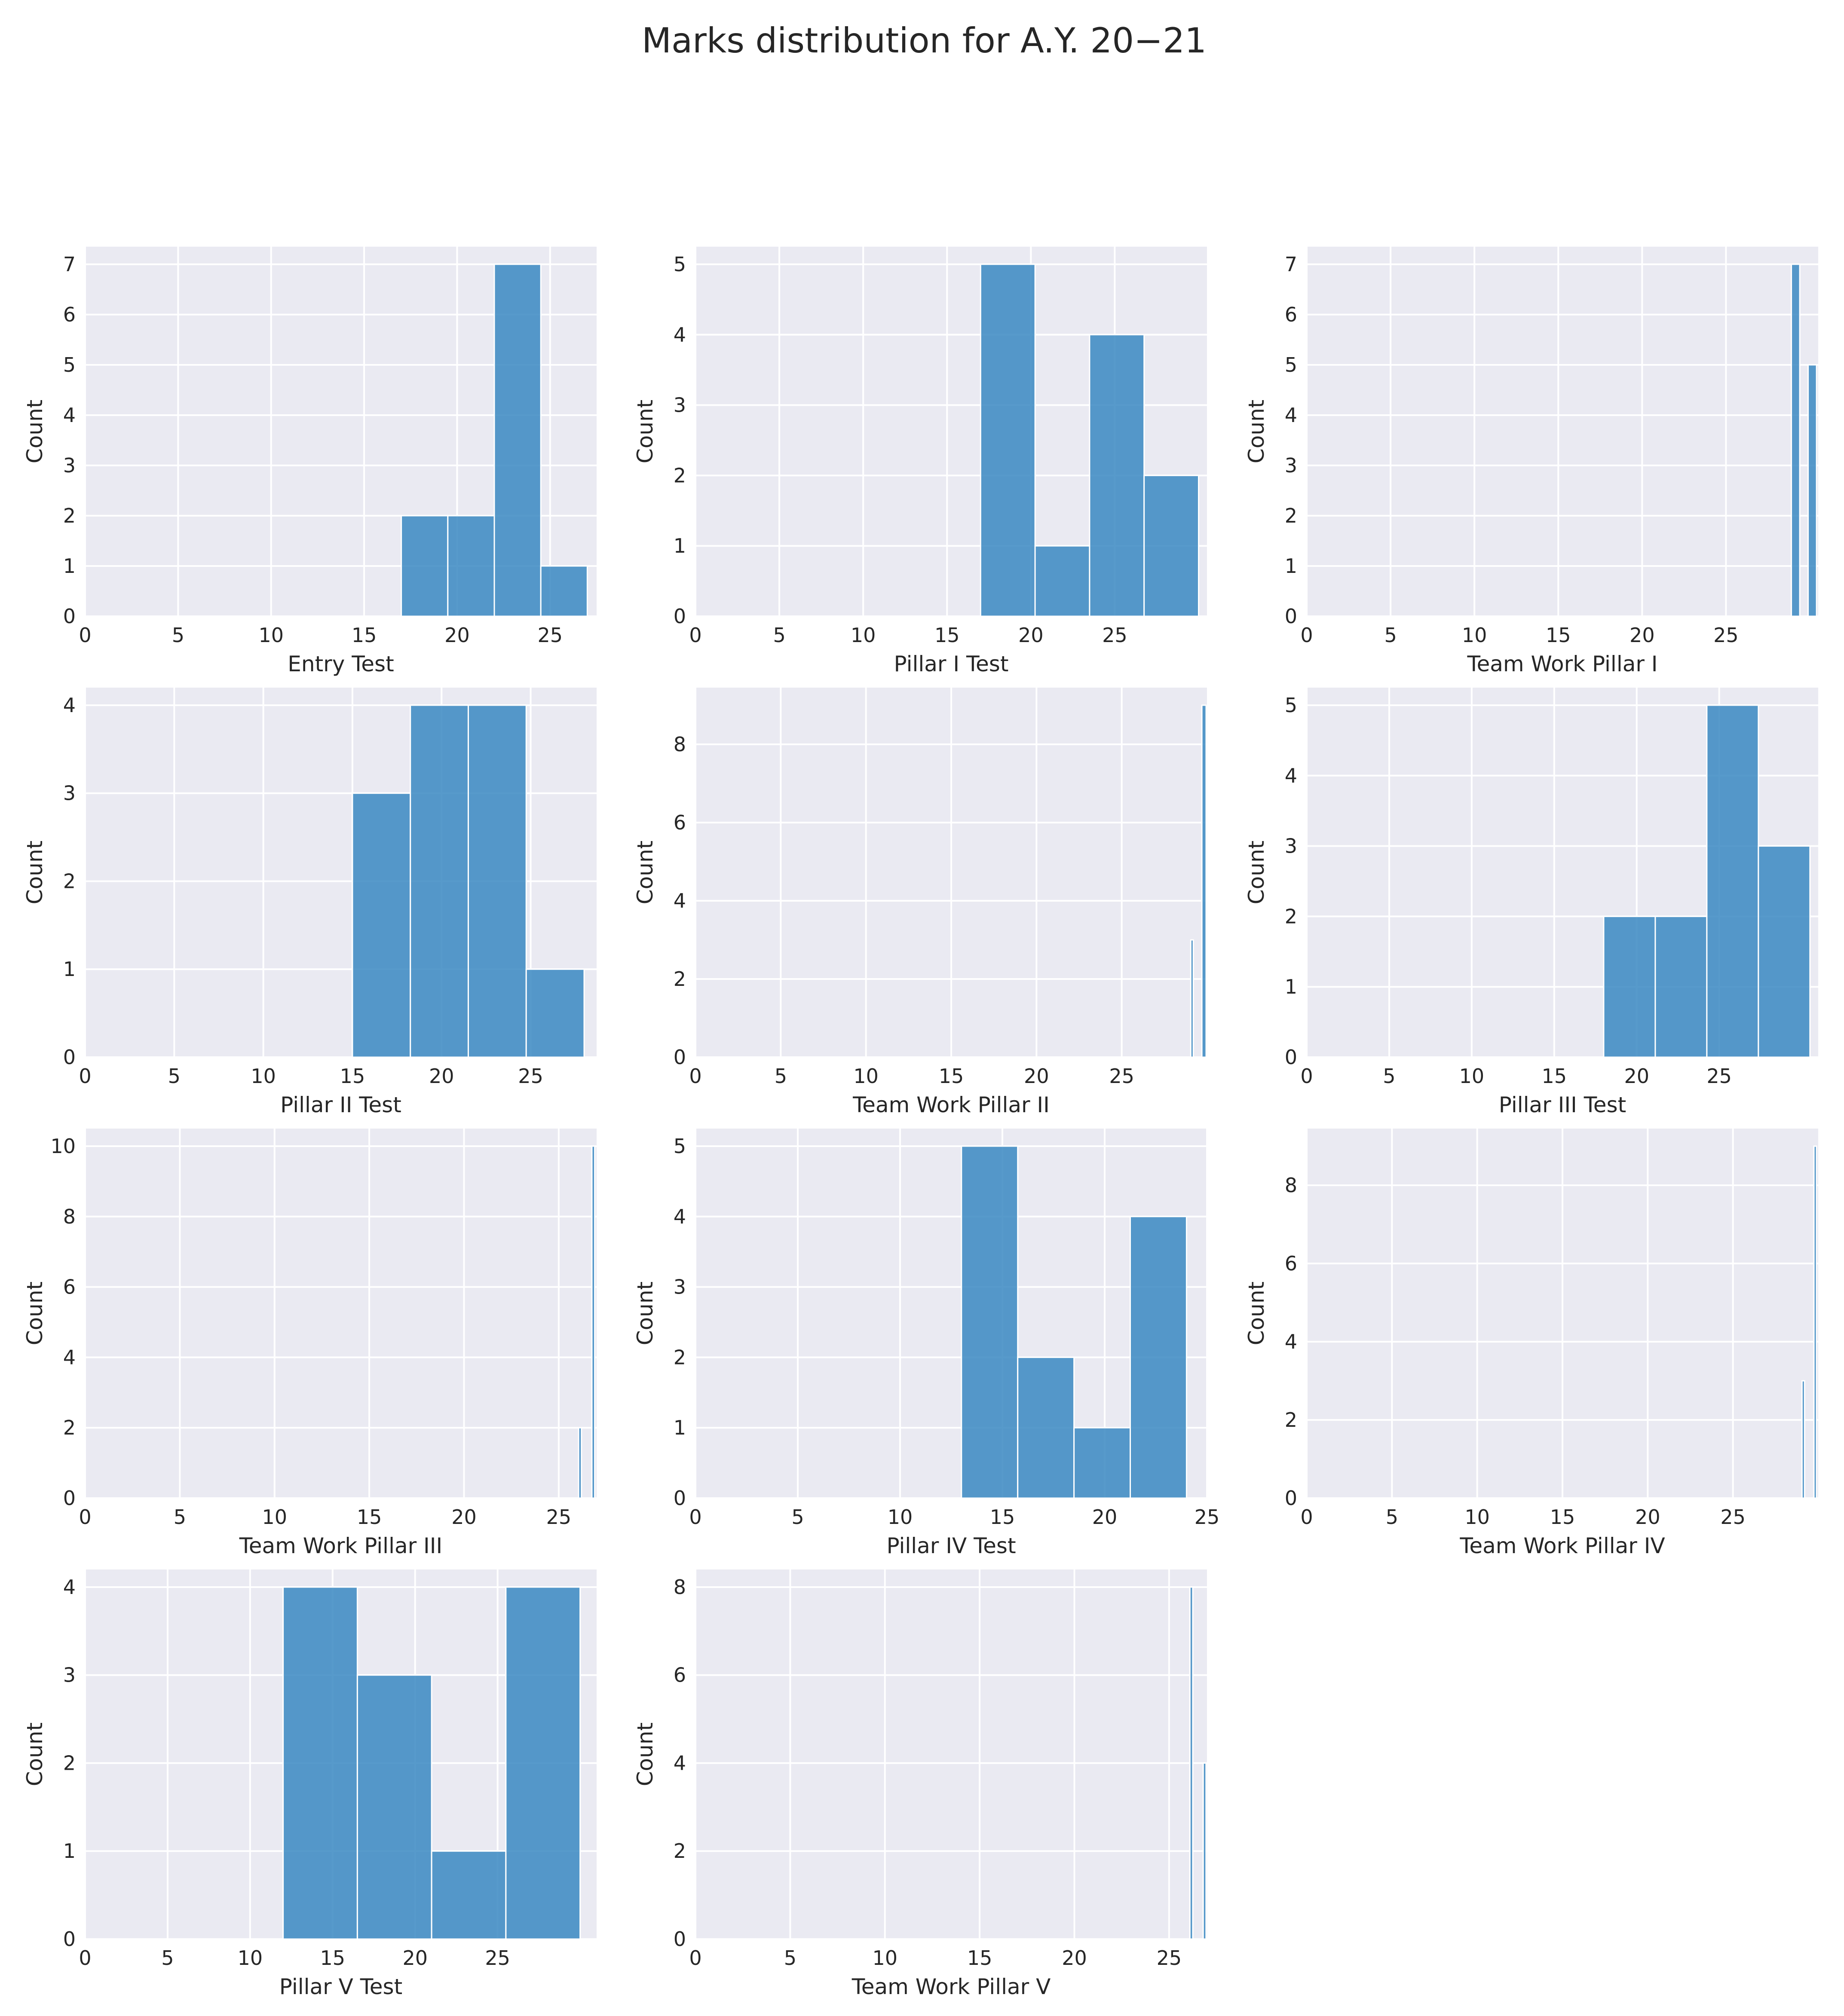 Image resolution: width=1844 pixels, height=2016 pixels. Describe the element at coordinates (920, 461) in the screenshot. I see `subplot-pillar-i-test: 0 5 10 15 20 25 0 1 2 3 4 5 Pillar I Test Count` at that location.